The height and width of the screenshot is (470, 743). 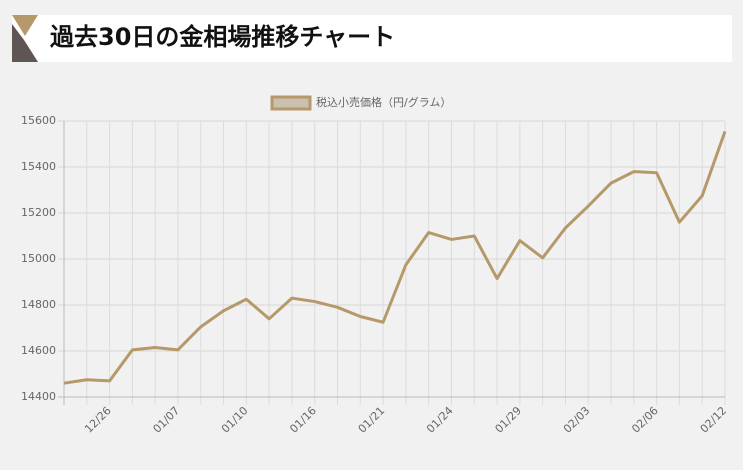 I want to click on y-tick-label: 14800, so click(x=38, y=304).